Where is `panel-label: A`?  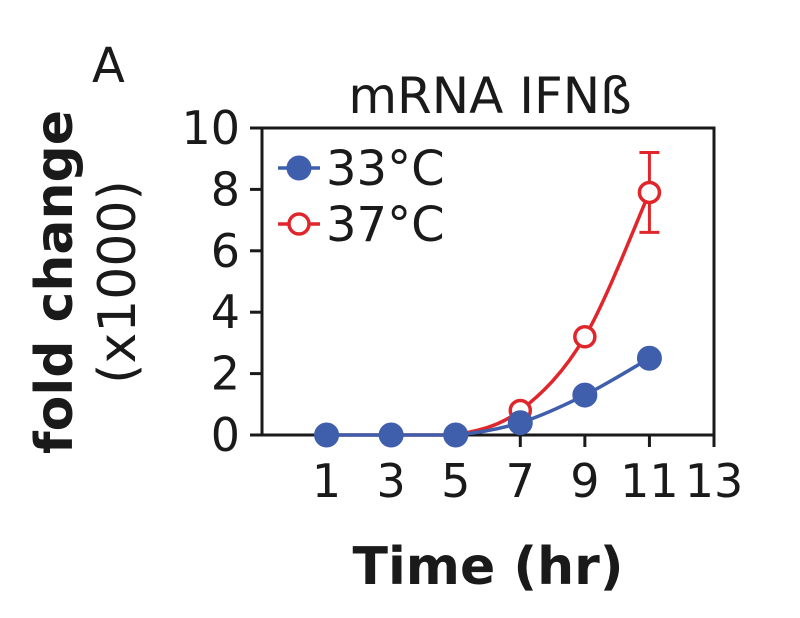
panel-label: A is located at coordinates (108, 66).